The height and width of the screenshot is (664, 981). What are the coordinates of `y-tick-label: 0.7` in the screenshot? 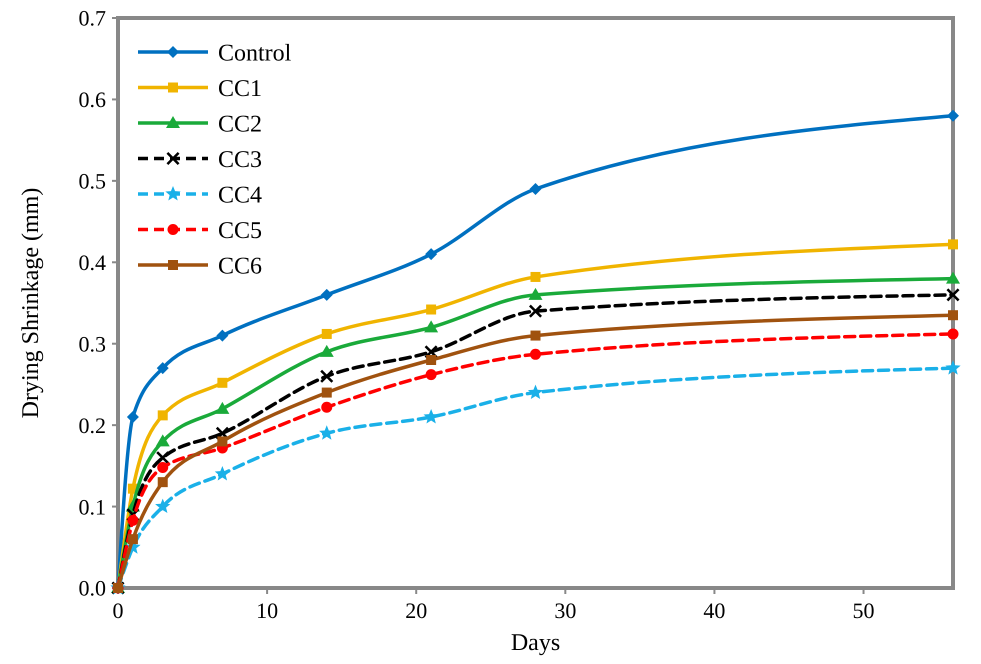 It's located at (92, 18).